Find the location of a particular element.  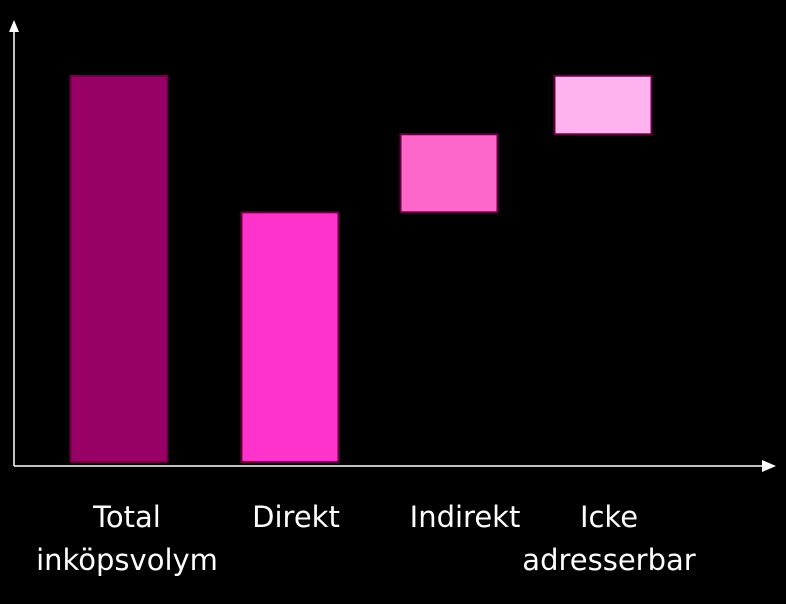

x-tick-label: Total inköpsvolym is located at coordinates (127, 538).